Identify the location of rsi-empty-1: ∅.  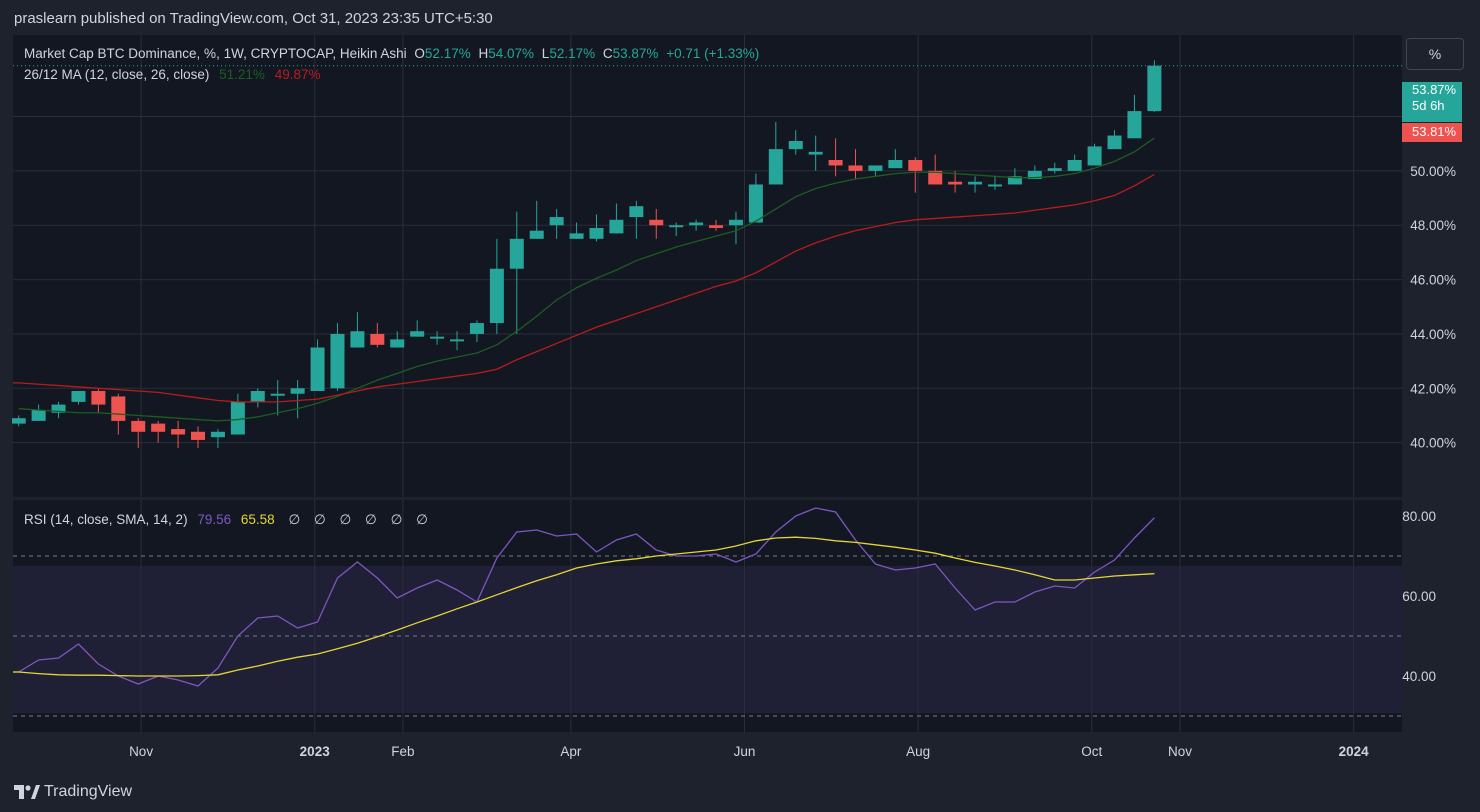
(319, 519).